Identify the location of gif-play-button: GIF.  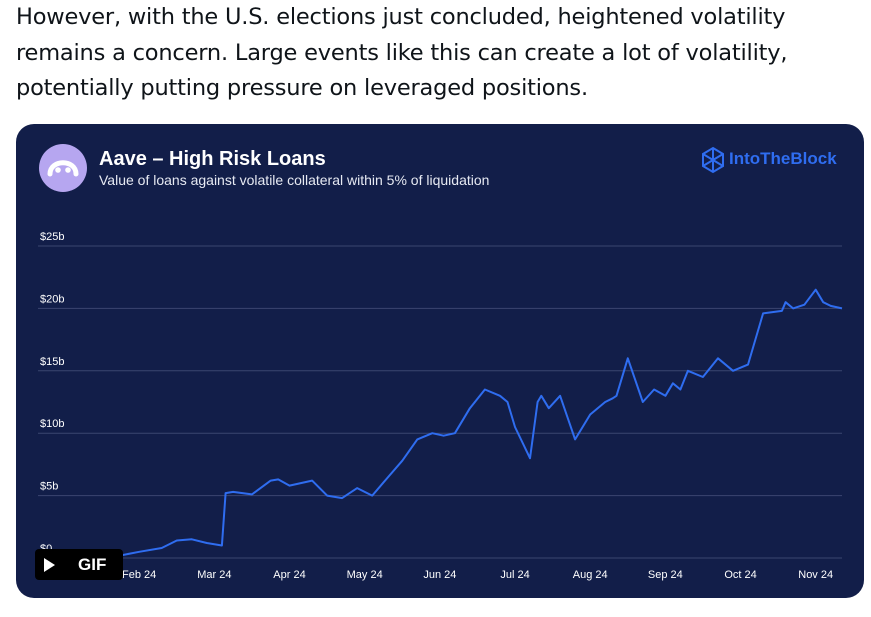
(79, 564).